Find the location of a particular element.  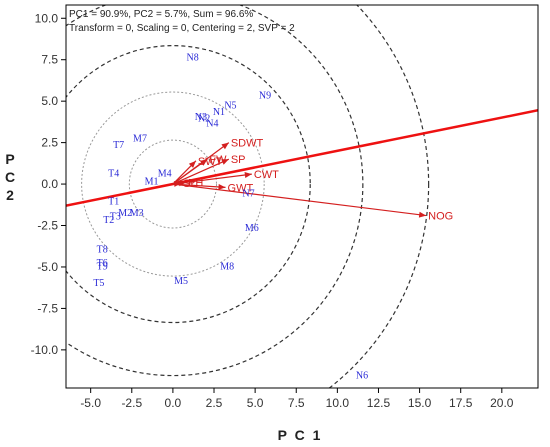

trait-swt-arrowhead is located at coordinates (192, 164).